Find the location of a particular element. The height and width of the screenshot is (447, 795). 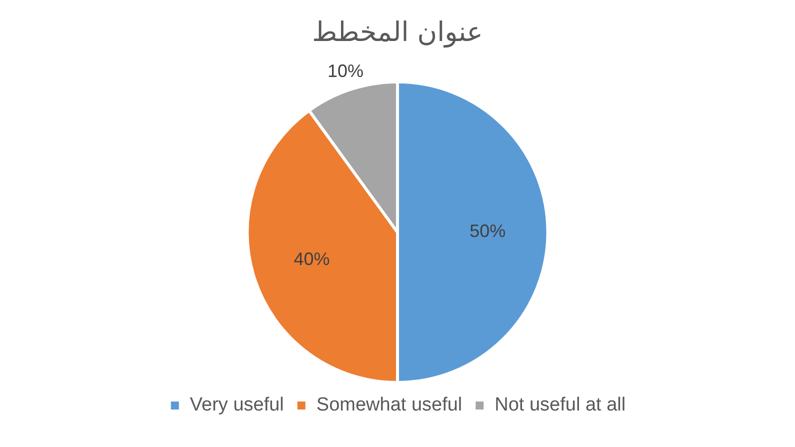

data-label: 40% is located at coordinates (312, 259).